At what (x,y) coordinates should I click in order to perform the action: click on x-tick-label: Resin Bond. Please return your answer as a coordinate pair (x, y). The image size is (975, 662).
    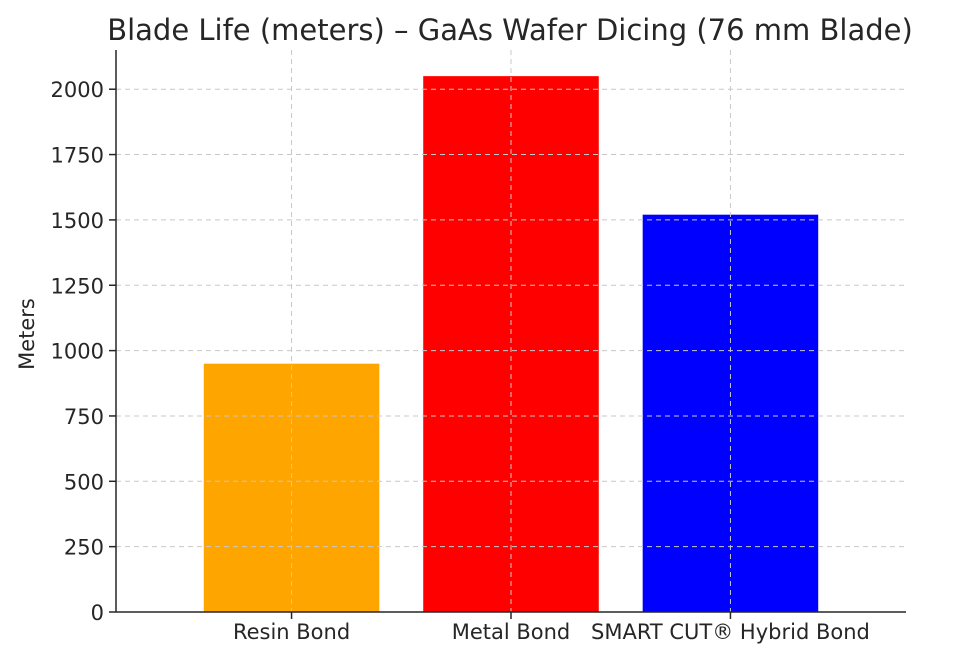
    Looking at the image, I should click on (291, 632).